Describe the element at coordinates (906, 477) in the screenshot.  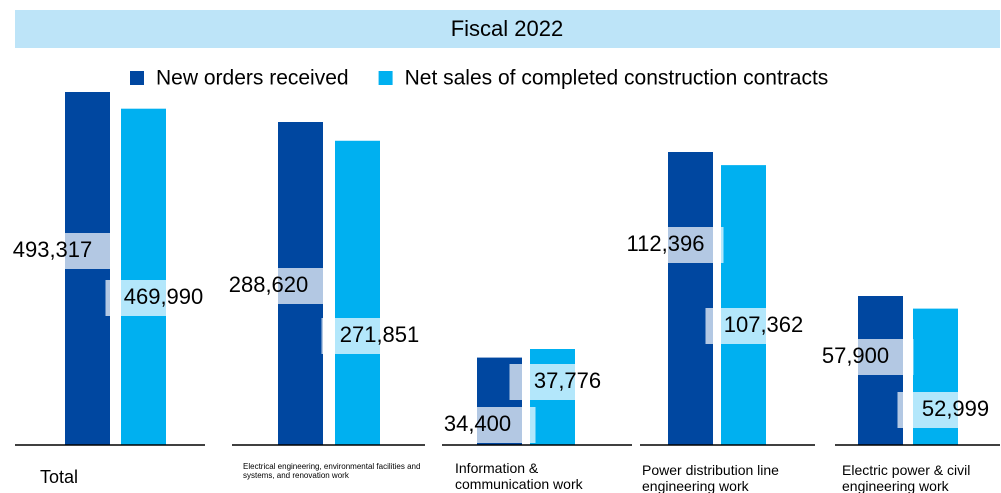
I see `category-label: Electric power & civil engineering work` at that location.